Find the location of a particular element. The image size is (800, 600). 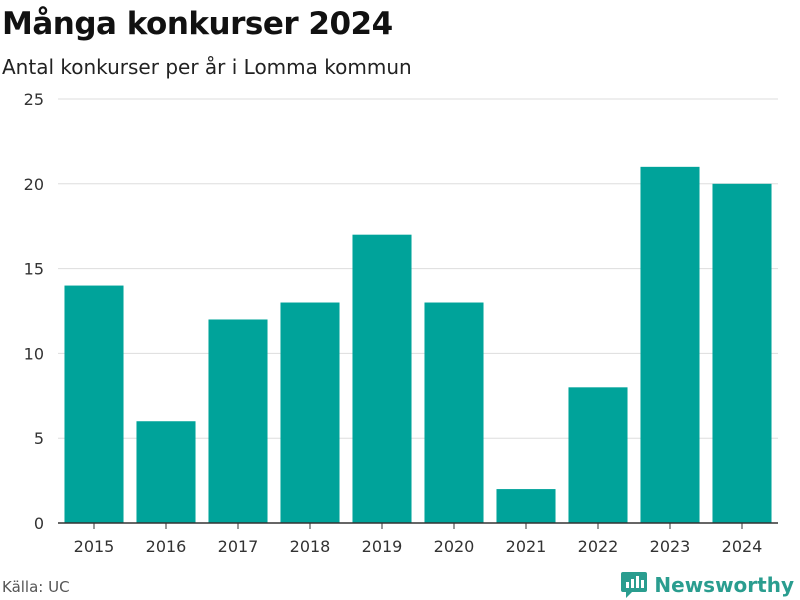

bar-2023 is located at coordinates (670, 344).